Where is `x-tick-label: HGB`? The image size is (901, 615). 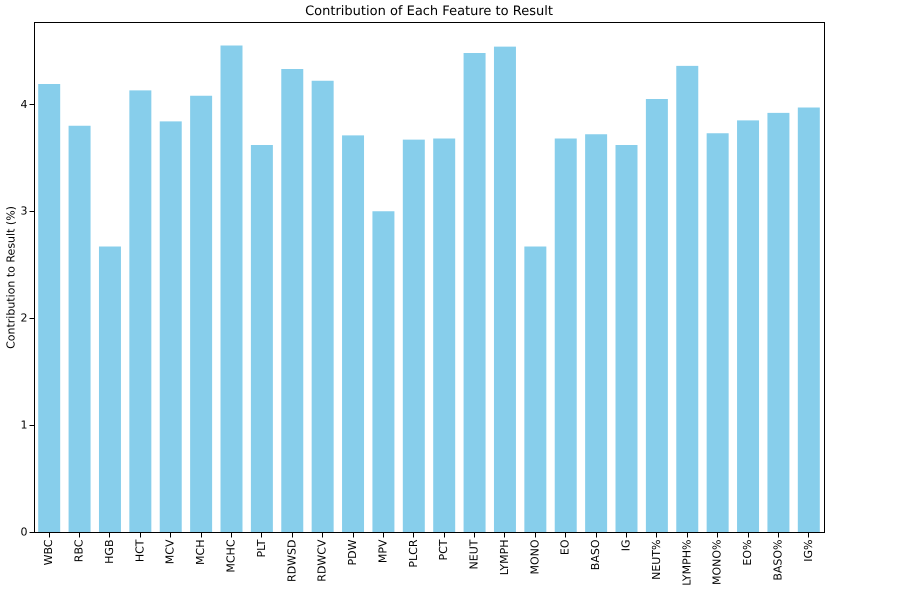
x-tick-label: HGB is located at coordinates (109, 552).